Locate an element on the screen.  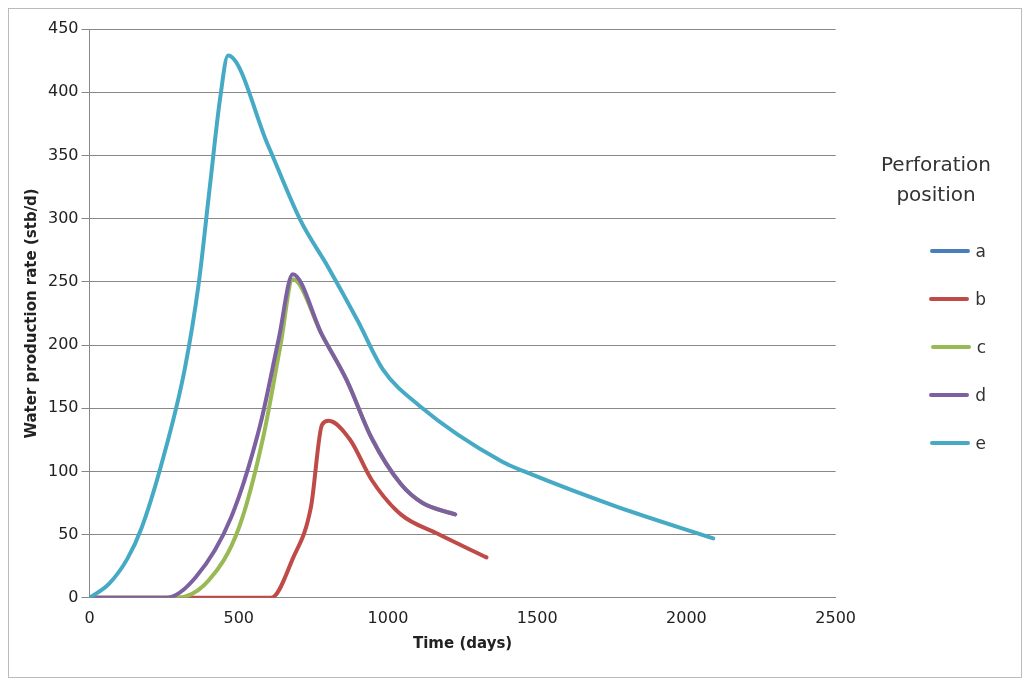
y-tick-label: 350 is located at coordinates (63, 154).